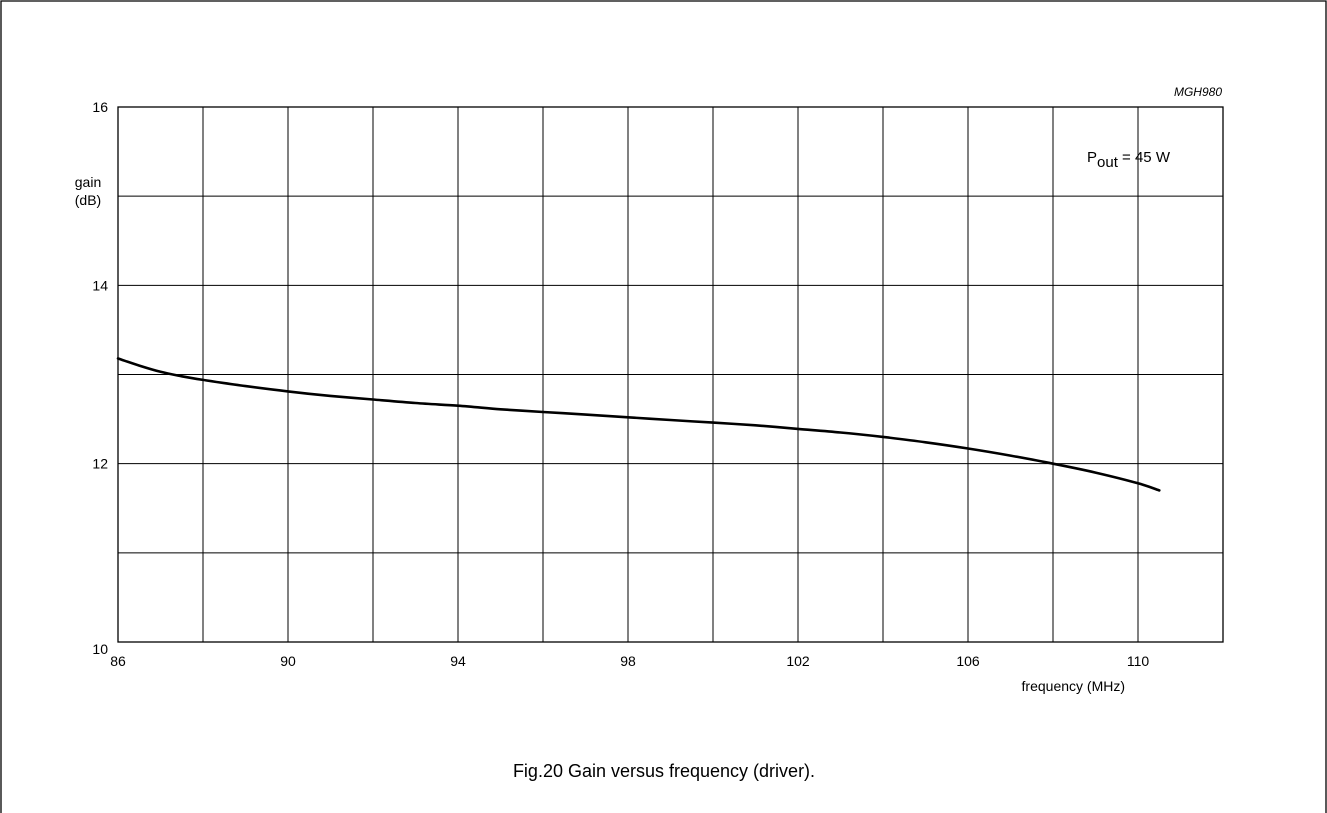 The height and width of the screenshot is (813, 1327). What do you see at coordinates (1073, 686) in the screenshot?
I see `x-axis-label: frequency (MHz)` at bounding box center [1073, 686].